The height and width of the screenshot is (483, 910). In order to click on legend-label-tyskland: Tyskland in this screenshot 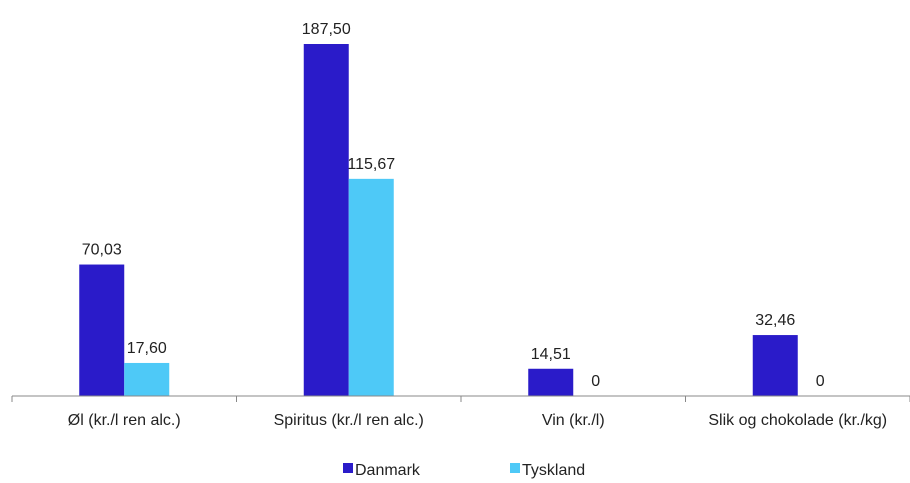, I will do `click(553, 470)`.